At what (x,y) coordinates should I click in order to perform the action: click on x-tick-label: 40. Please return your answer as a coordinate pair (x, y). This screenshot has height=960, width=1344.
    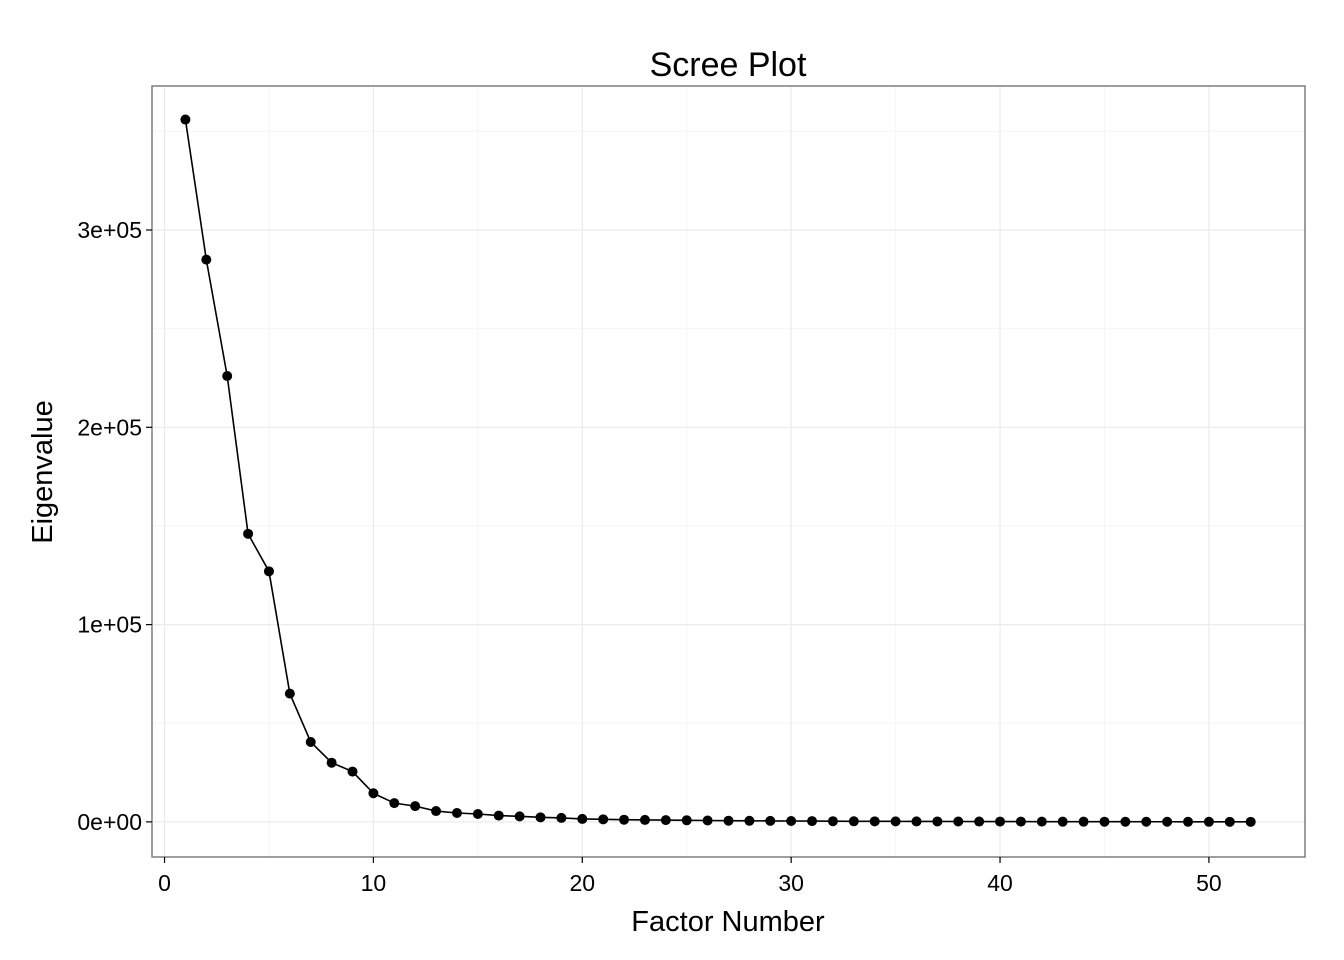
    Looking at the image, I should click on (1000, 883).